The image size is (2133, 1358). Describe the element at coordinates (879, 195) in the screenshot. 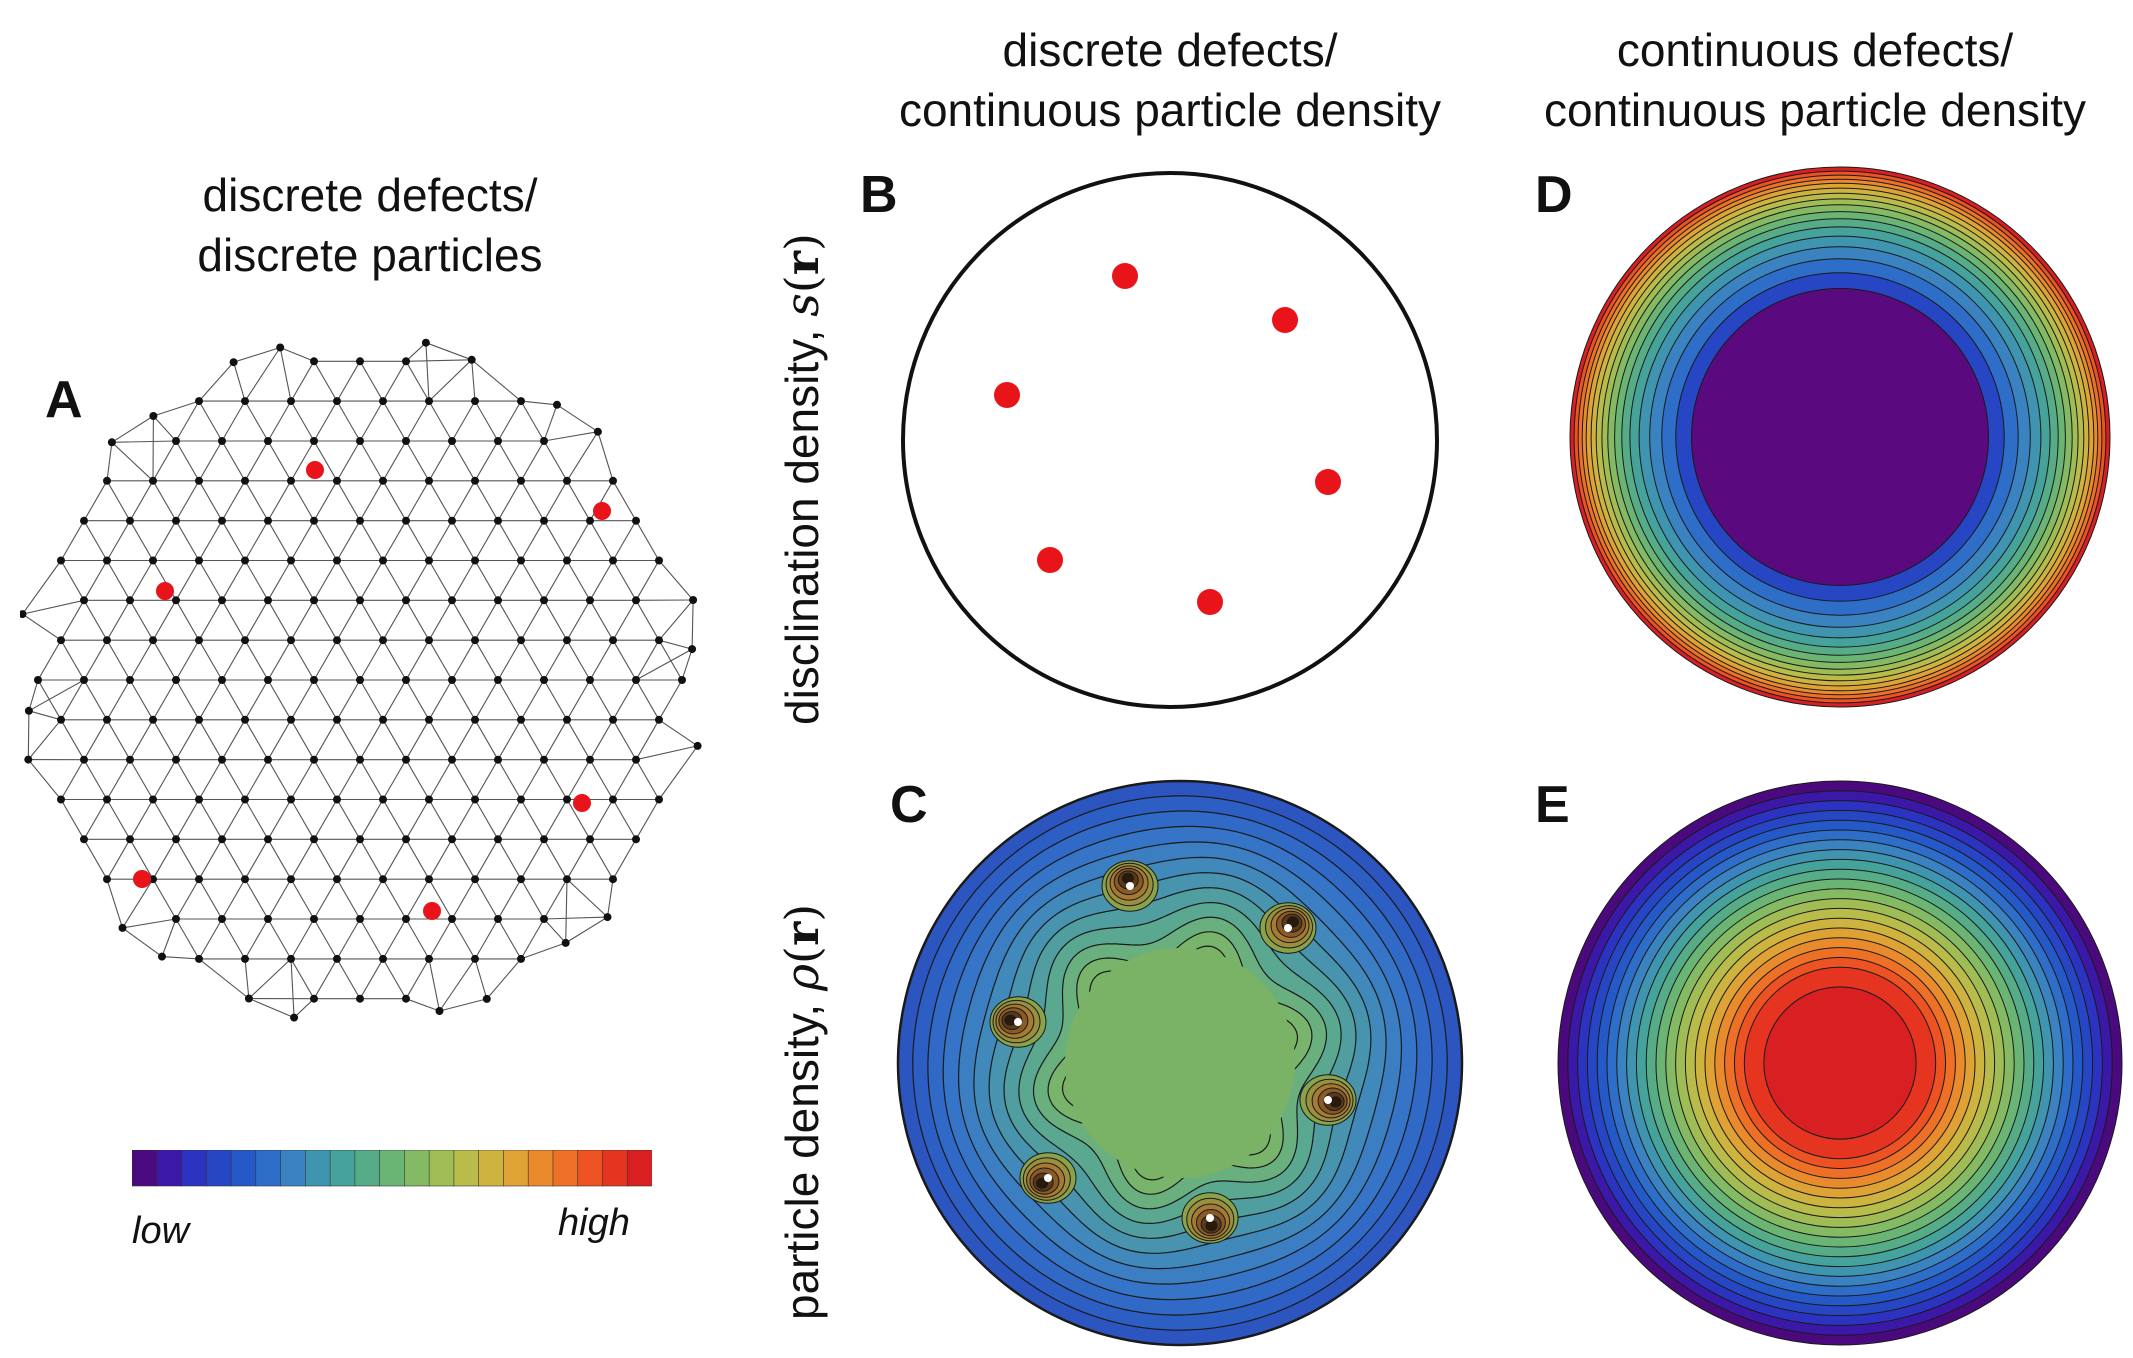

I see `panel-label-b: B` at that location.